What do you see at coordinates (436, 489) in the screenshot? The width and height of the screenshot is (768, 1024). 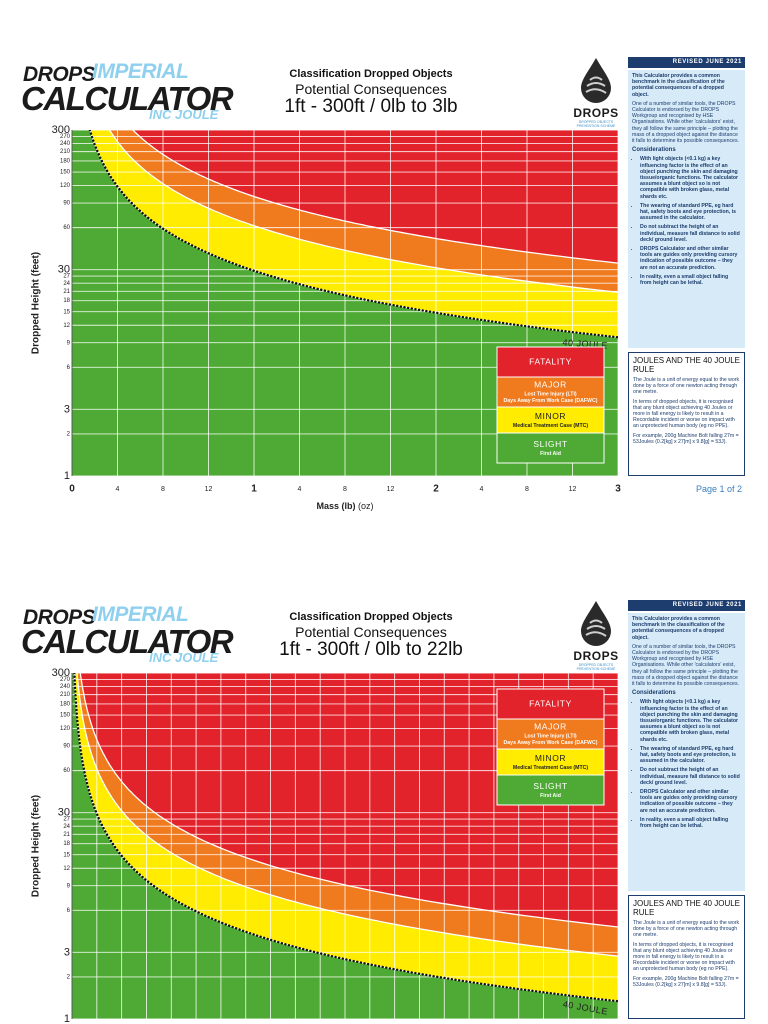 I see `x-tick-label: 2` at bounding box center [436, 489].